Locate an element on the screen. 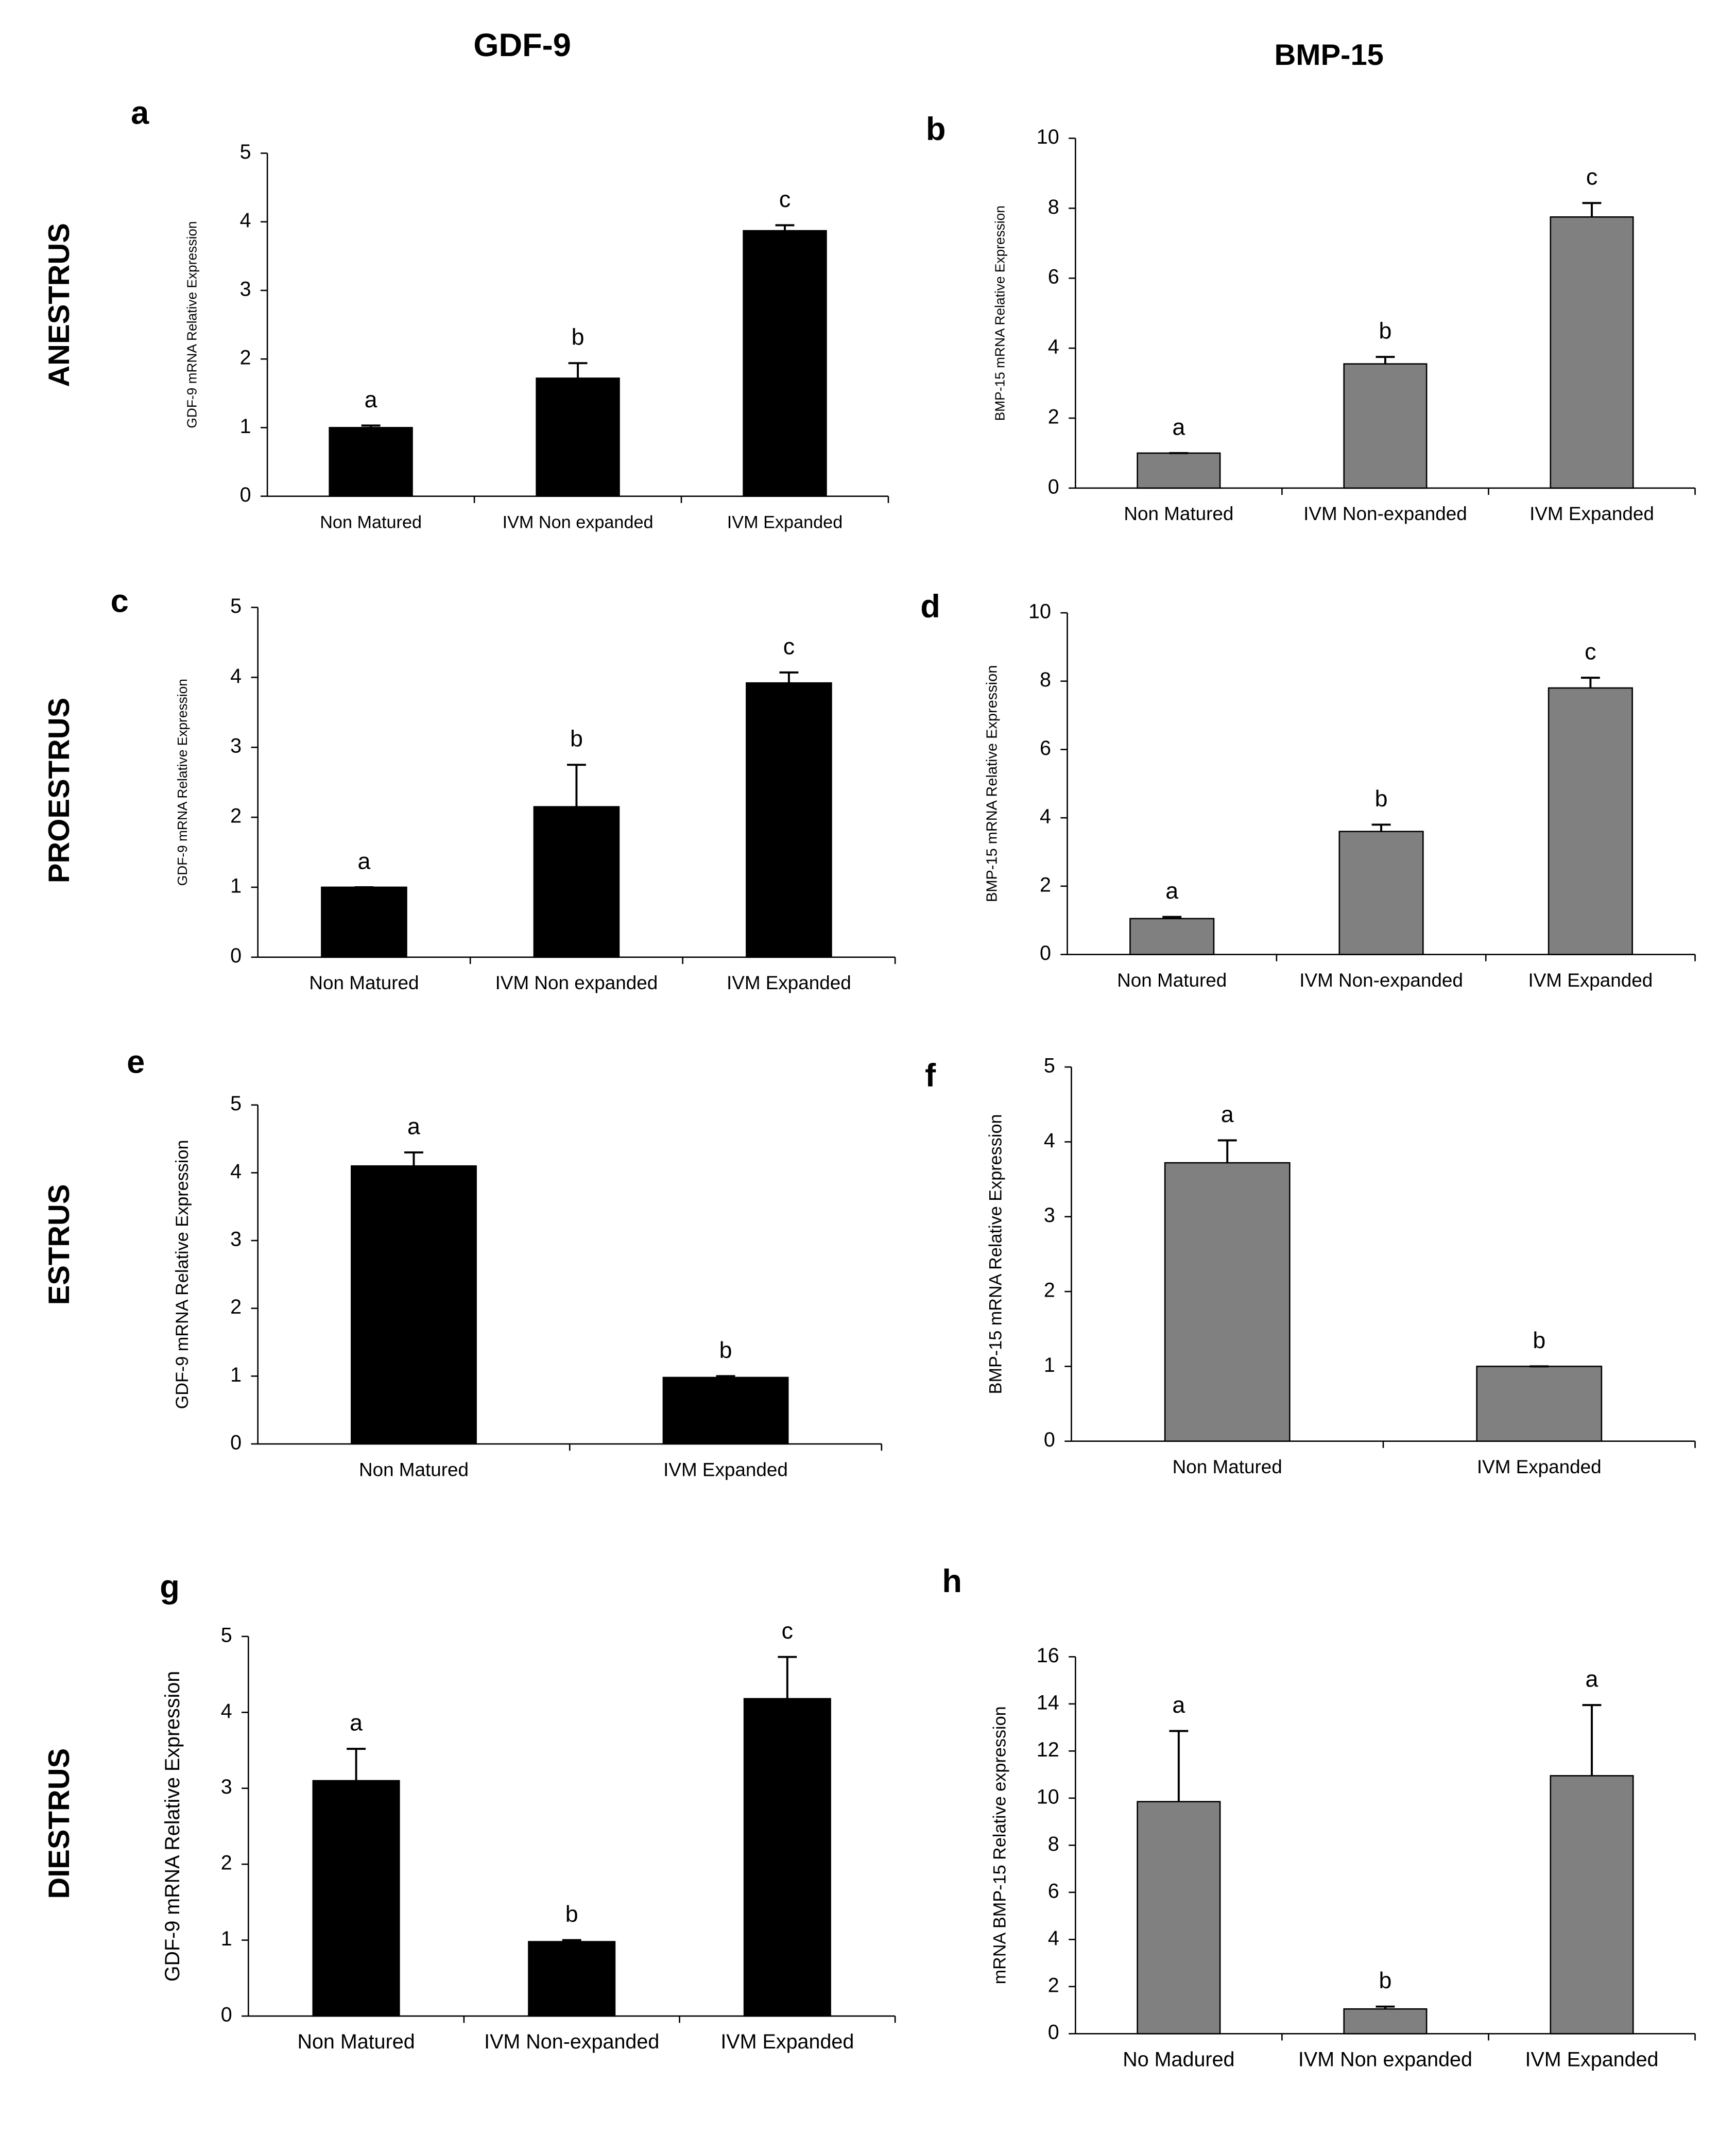  row-label: ANESTRUS is located at coordinates (60, 305).